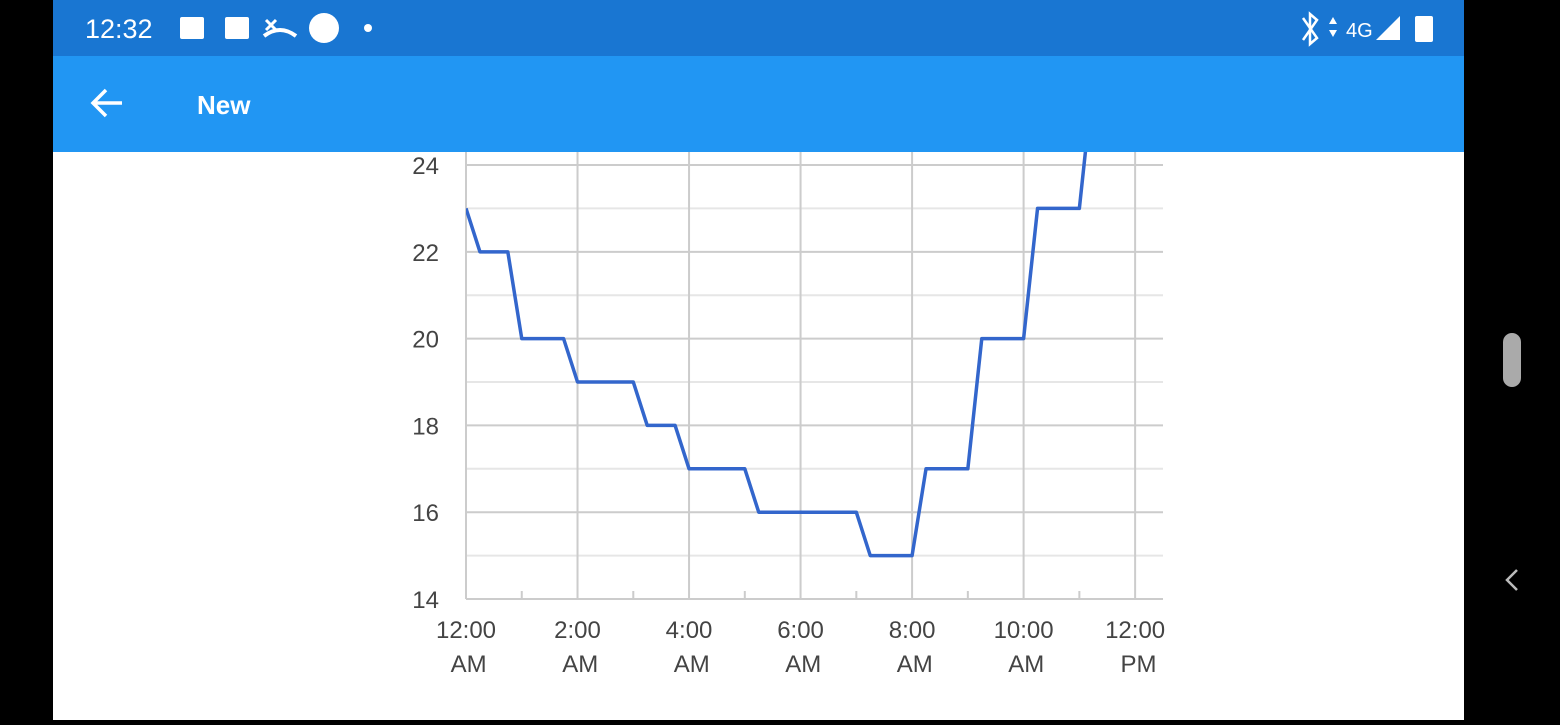 The width and height of the screenshot is (1560, 725). Describe the element at coordinates (425, 340) in the screenshot. I see `y-tick-label: 20` at that location.